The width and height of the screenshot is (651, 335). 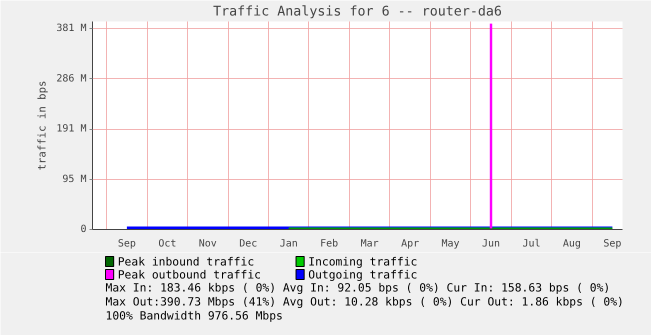 I want to click on x-tick-label: Nov, so click(x=207, y=244).